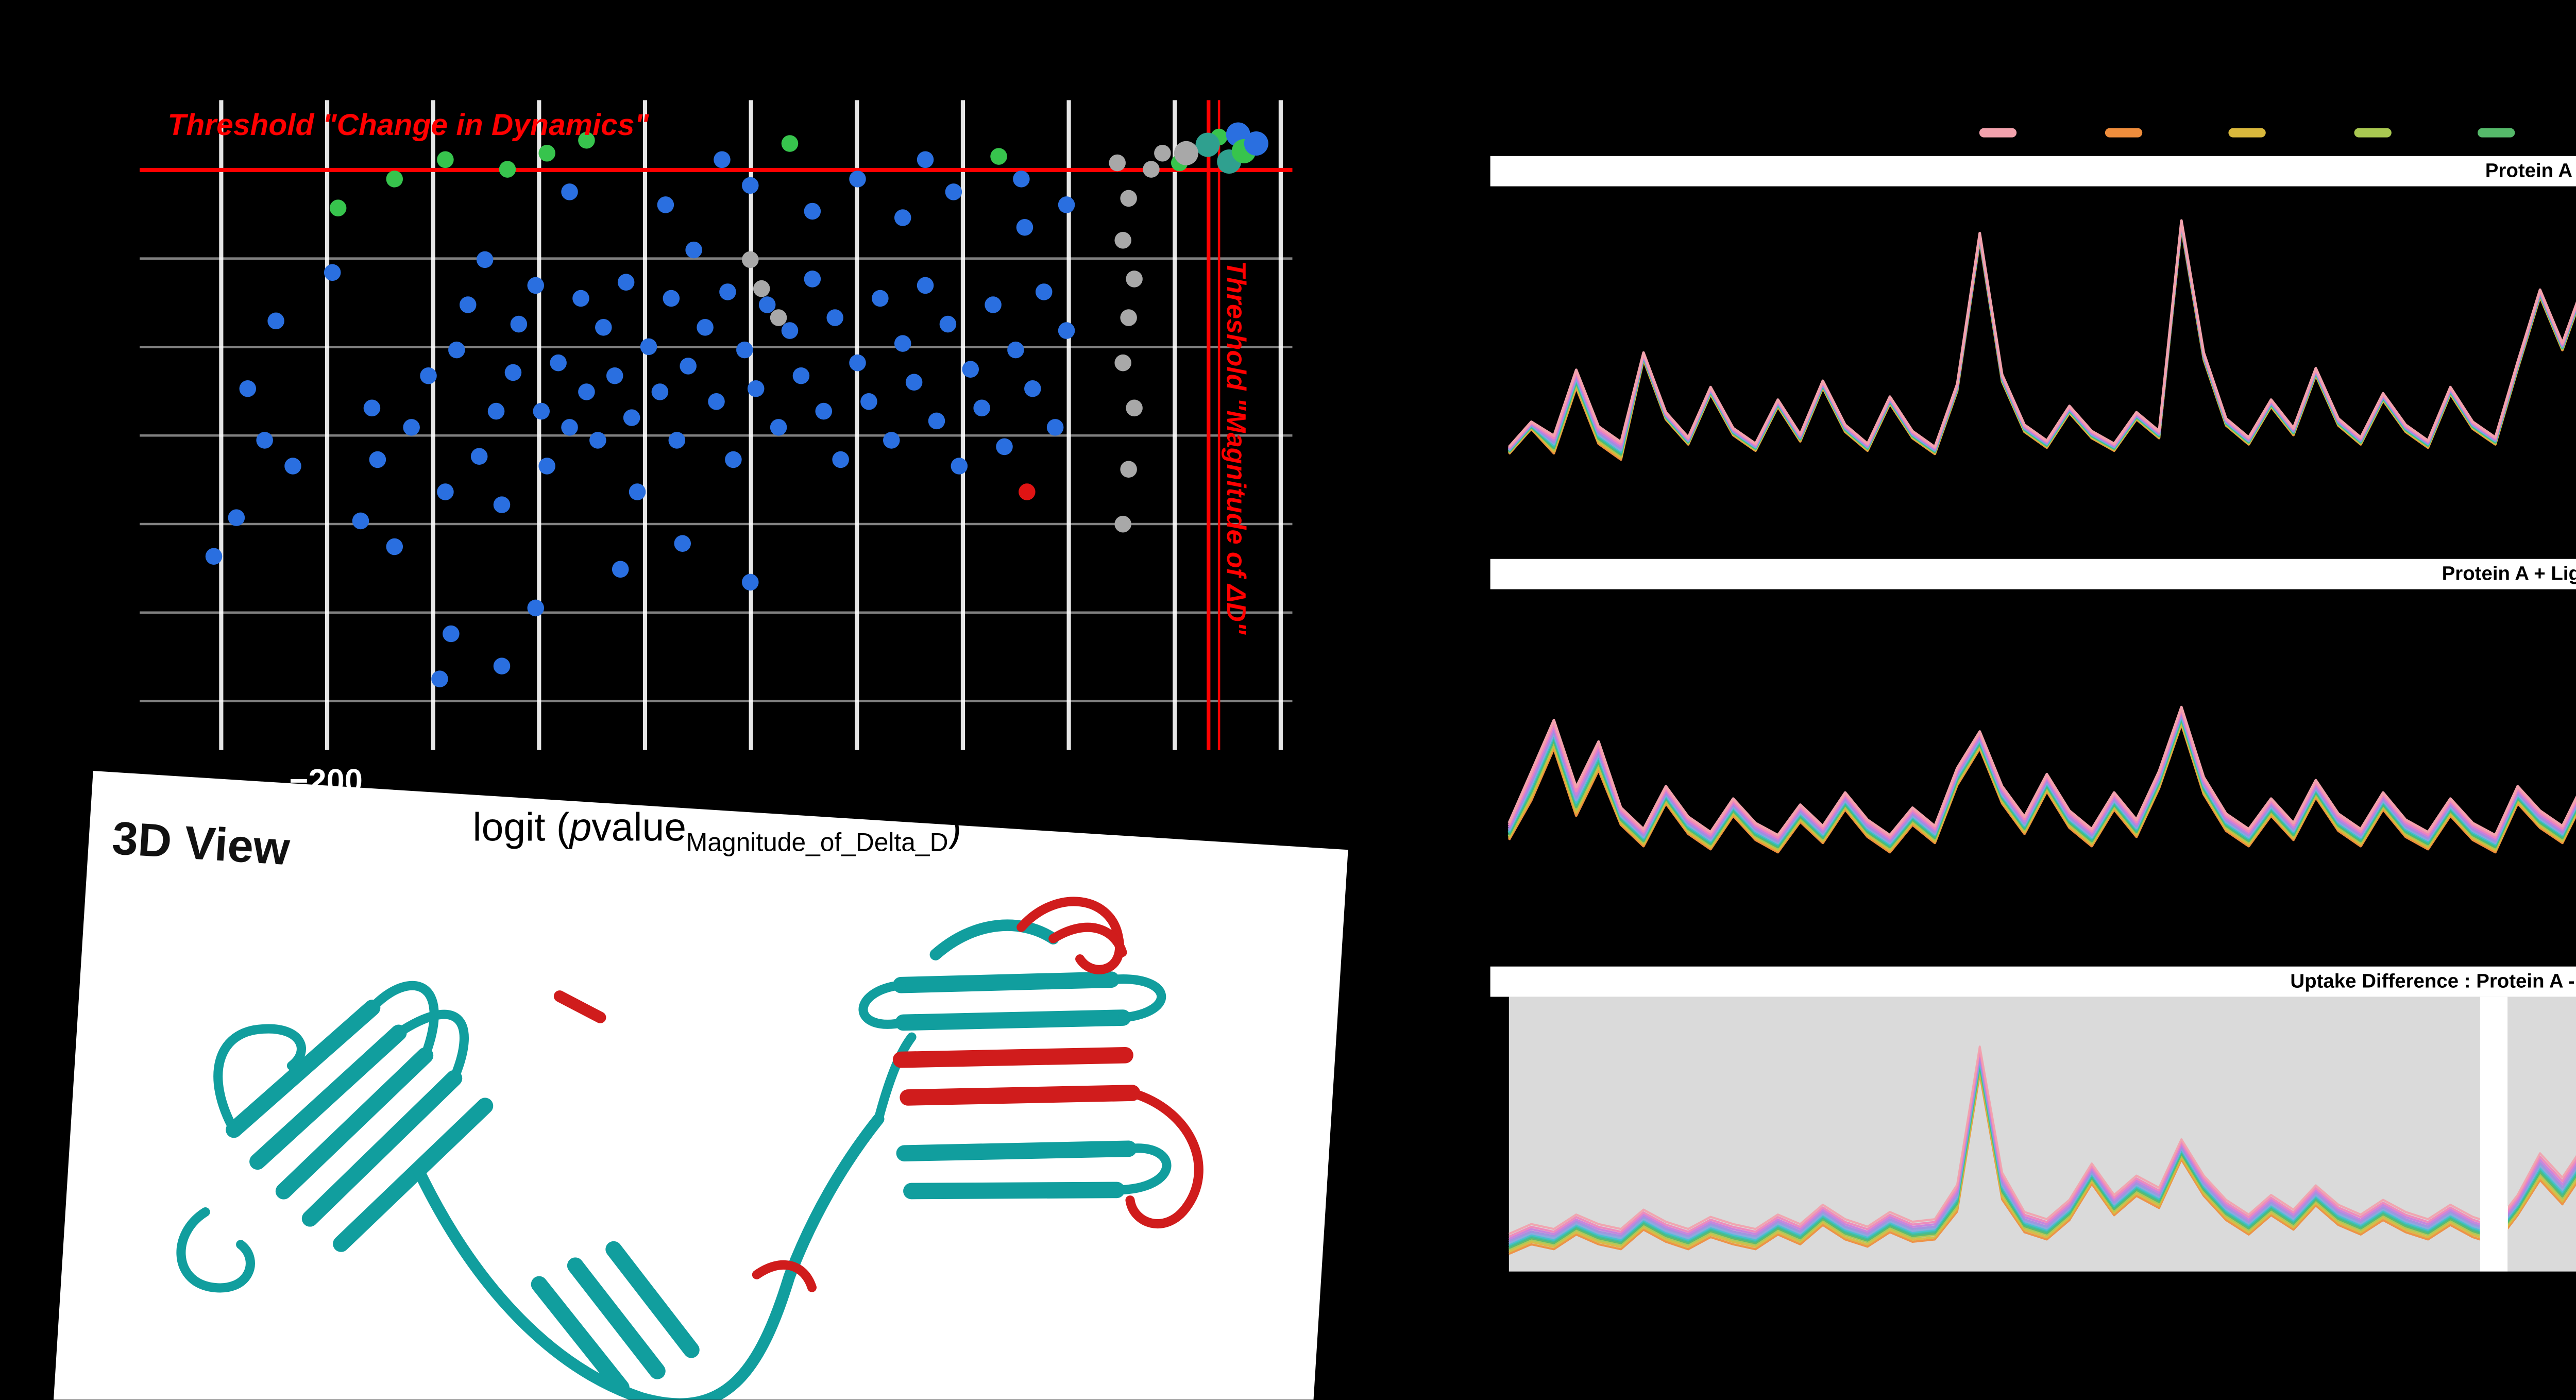  I want to click on scatter-point-large-blue, so click(1256, 143).